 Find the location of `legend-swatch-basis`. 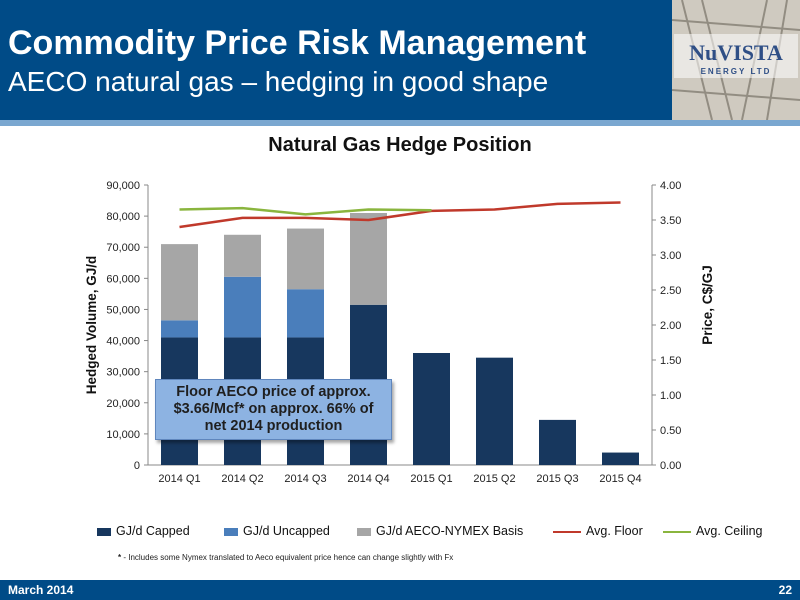

legend-swatch-basis is located at coordinates (364, 531).